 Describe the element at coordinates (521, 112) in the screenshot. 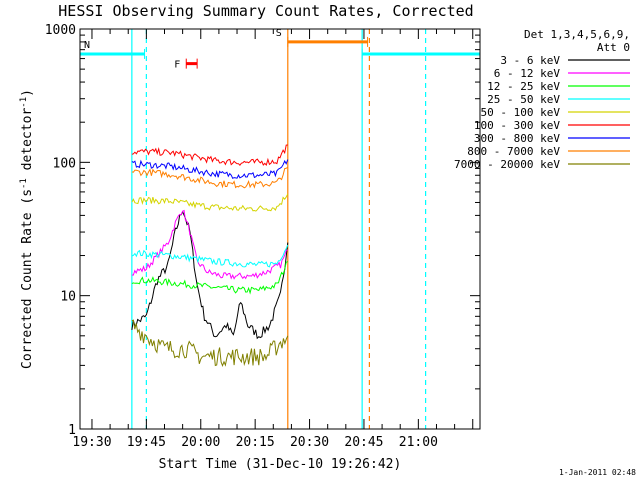

I see `legend-label: 50 - 100 keV` at that location.